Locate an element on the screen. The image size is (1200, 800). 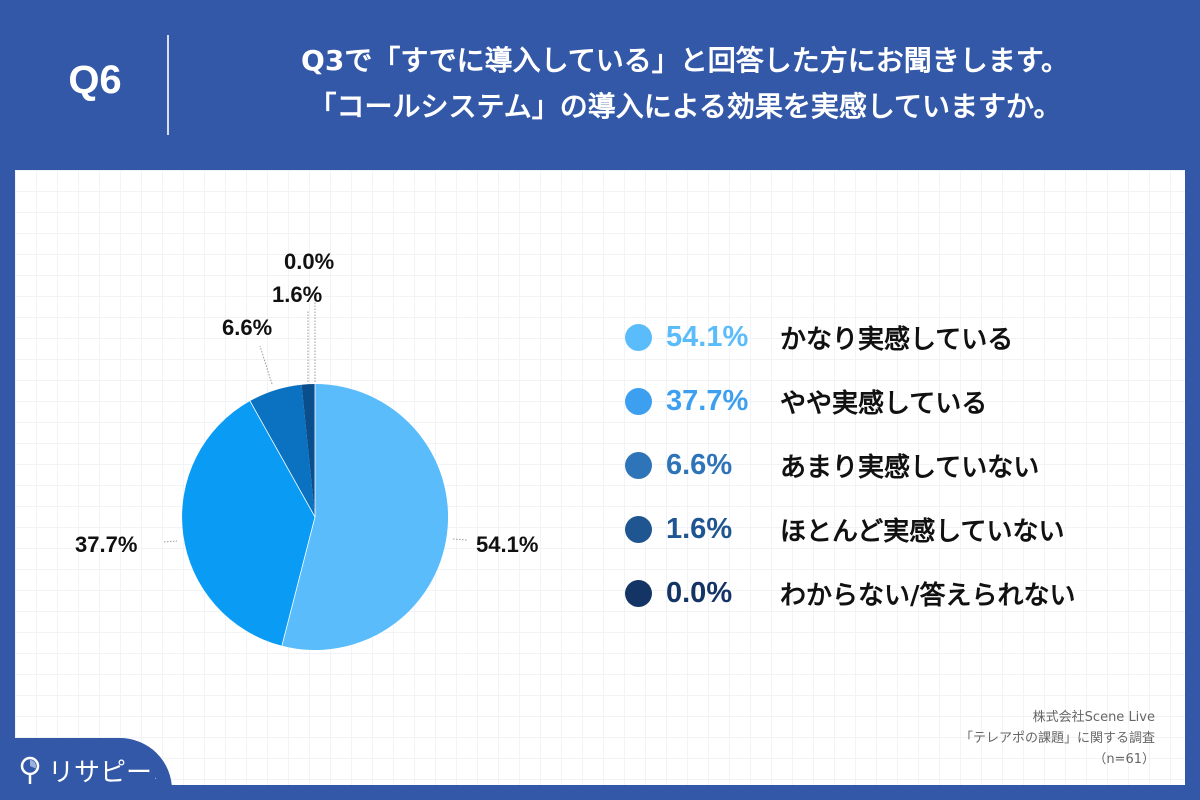
logo-tab is located at coordinates (86, 769).